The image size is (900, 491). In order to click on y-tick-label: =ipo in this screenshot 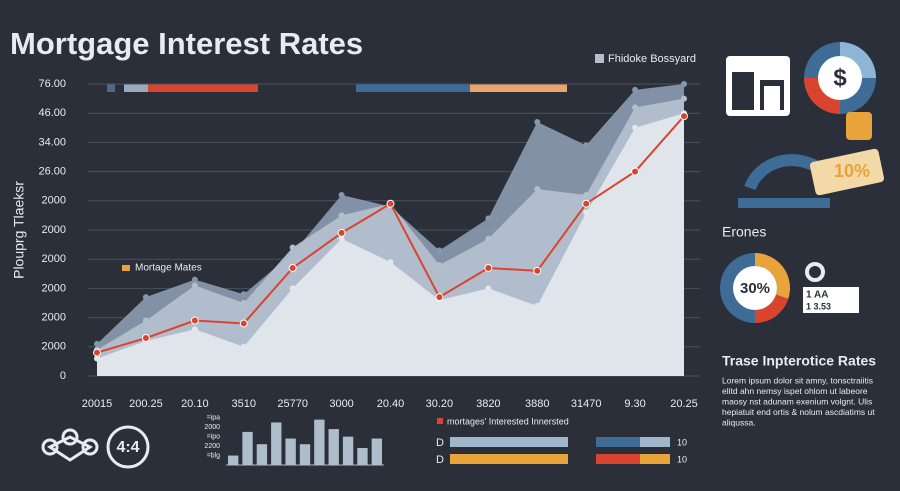, I will do `click(214, 436)`.